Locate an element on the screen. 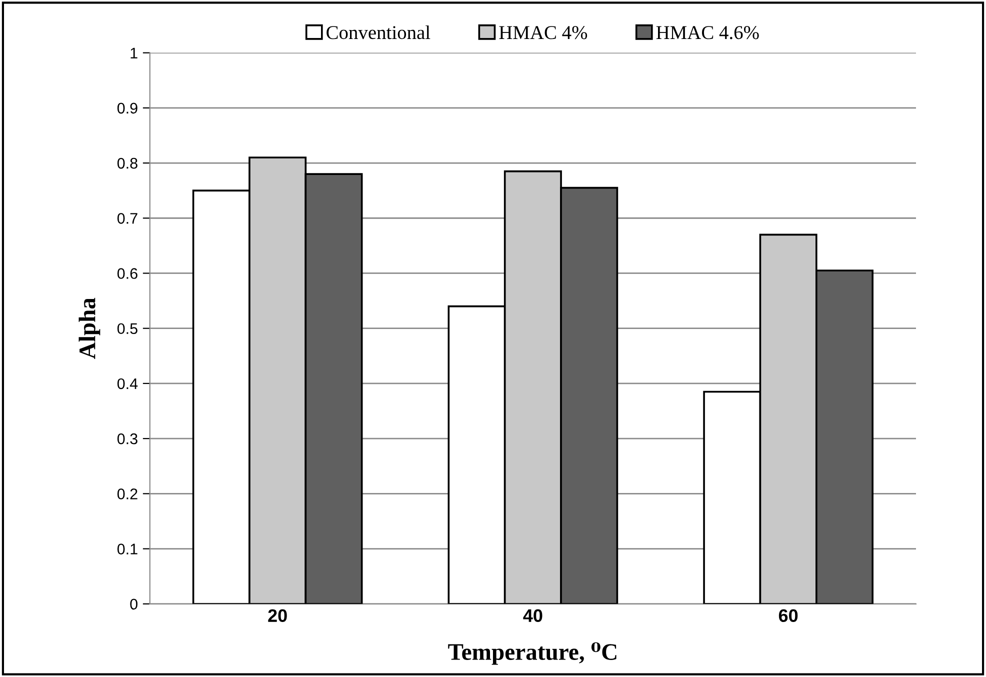 Image resolution: width=986 pixels, height=677 pixels. y-axis-title: Alpha is located at coordinates (89, 328).